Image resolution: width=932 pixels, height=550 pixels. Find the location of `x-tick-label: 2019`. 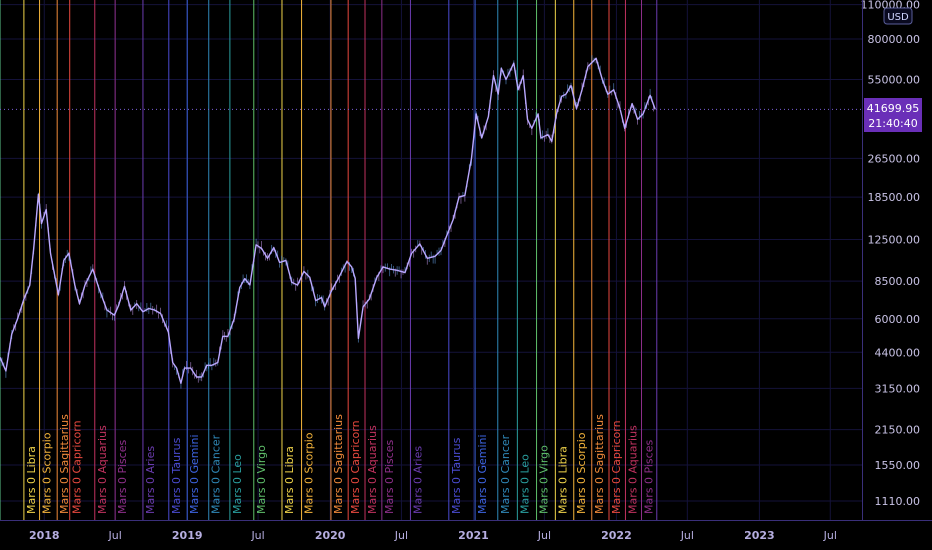

x-tick-label: 2019 is located at coordinates (187, 535).